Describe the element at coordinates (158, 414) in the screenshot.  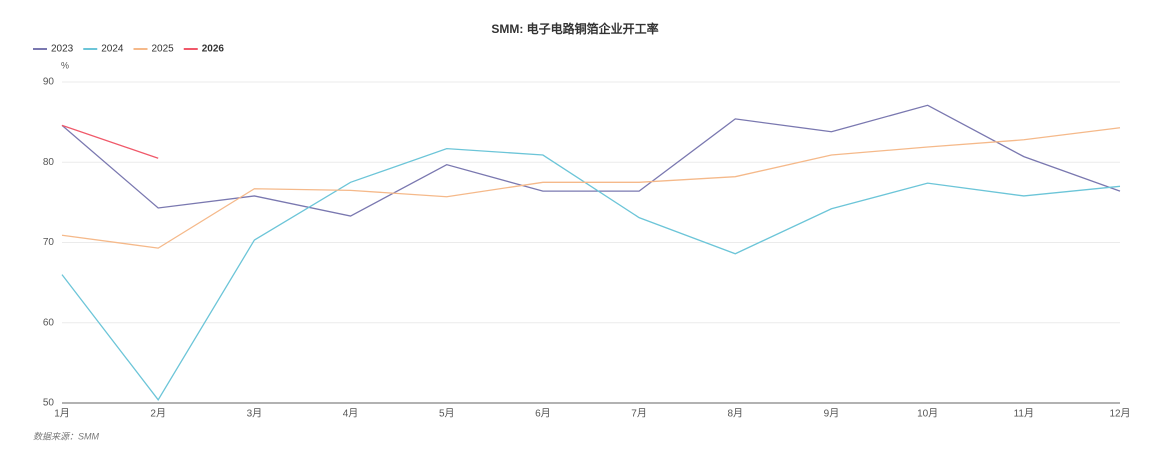
I see `x-tick-label: 2月` at that location.